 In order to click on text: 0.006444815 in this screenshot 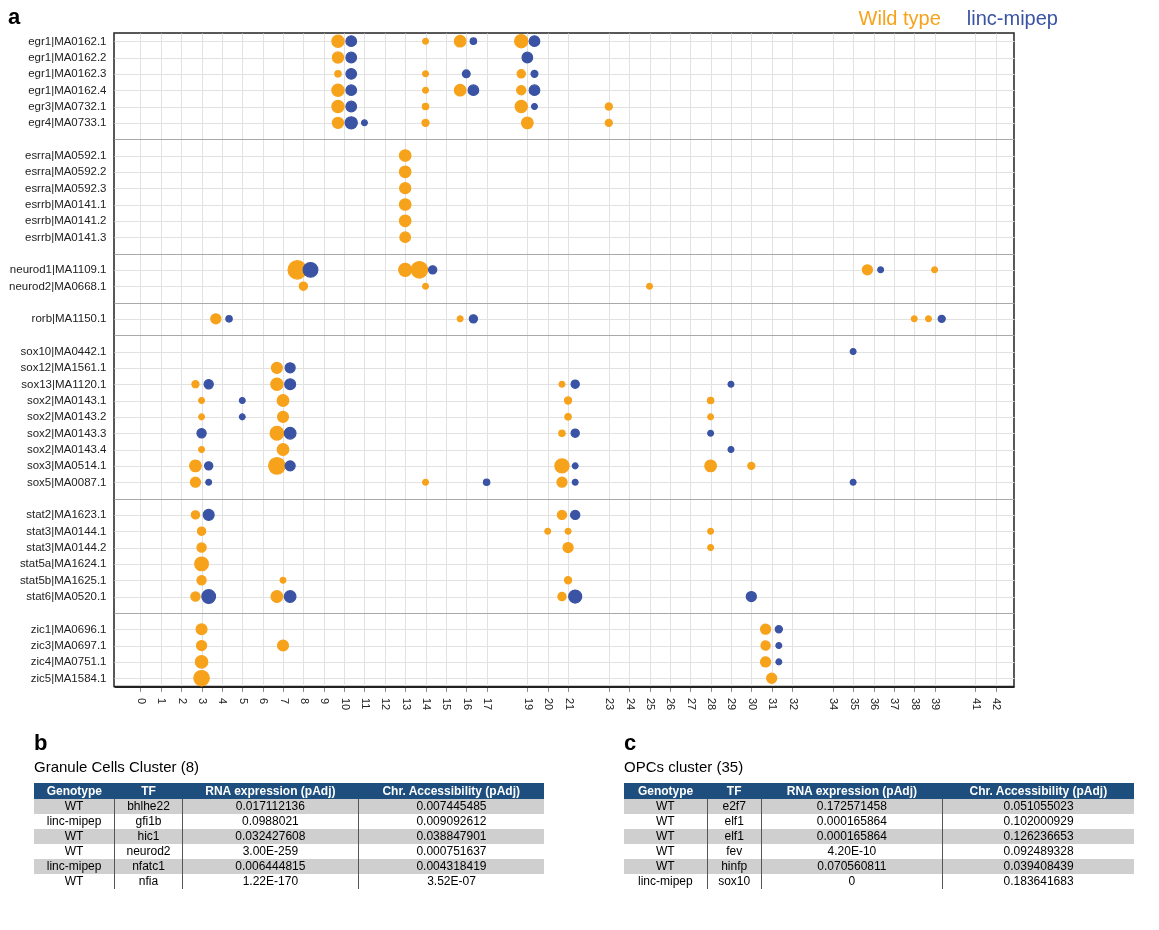, I will do `click(270, 867)`.